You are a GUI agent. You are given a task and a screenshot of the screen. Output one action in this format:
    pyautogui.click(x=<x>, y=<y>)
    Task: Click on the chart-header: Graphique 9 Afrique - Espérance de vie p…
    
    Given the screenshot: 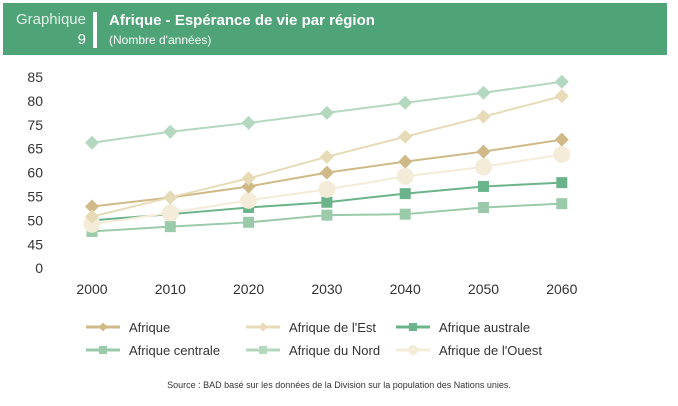 What is the action you would take?
    pyautogui.click(x=335, y=29)
    